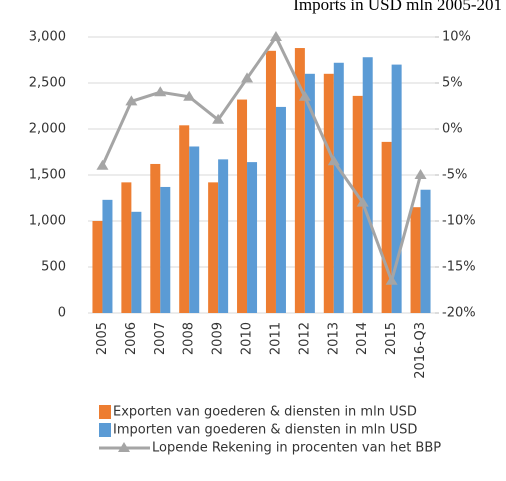 This screenshot has width=506, height=481. I want to click on x-tick-label: 2013, so click(333, 338).